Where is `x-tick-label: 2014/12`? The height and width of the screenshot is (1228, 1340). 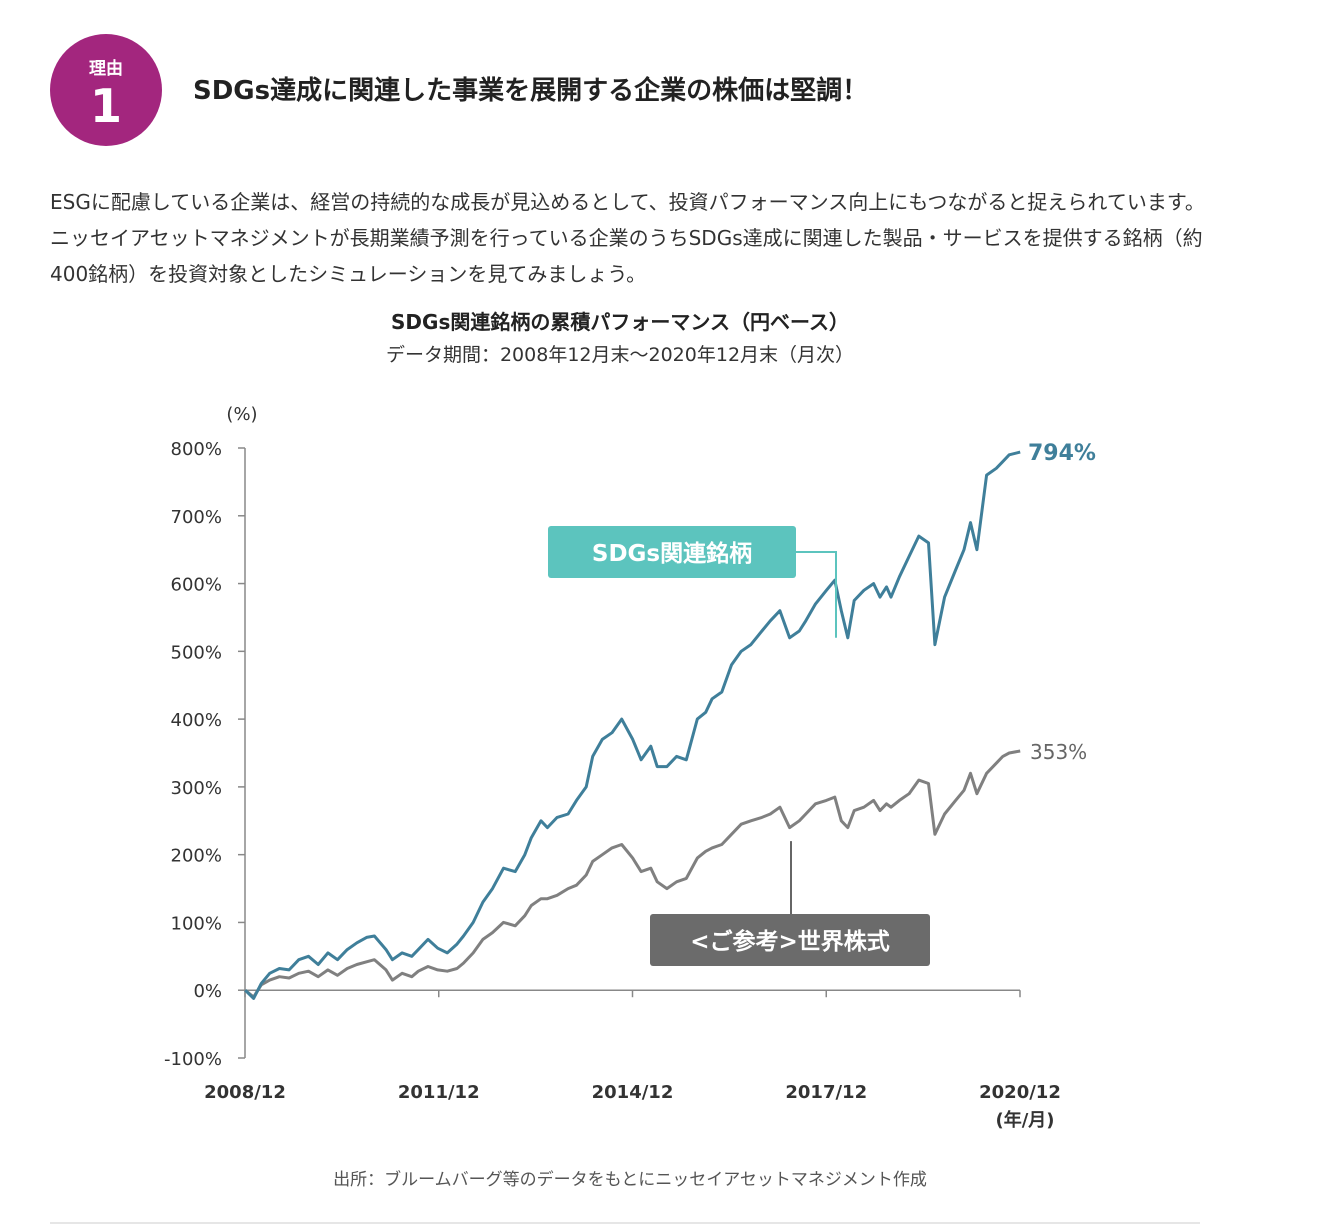 x-tick-label: 2014/12 is located at coordinates (633, 1092).